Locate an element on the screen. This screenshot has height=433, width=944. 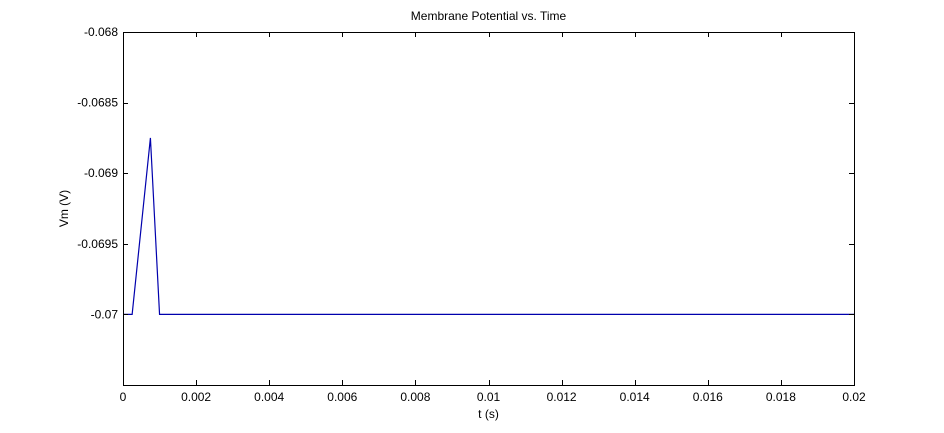
x-tick-label: 0.02 is located at coordinates (854, 397).